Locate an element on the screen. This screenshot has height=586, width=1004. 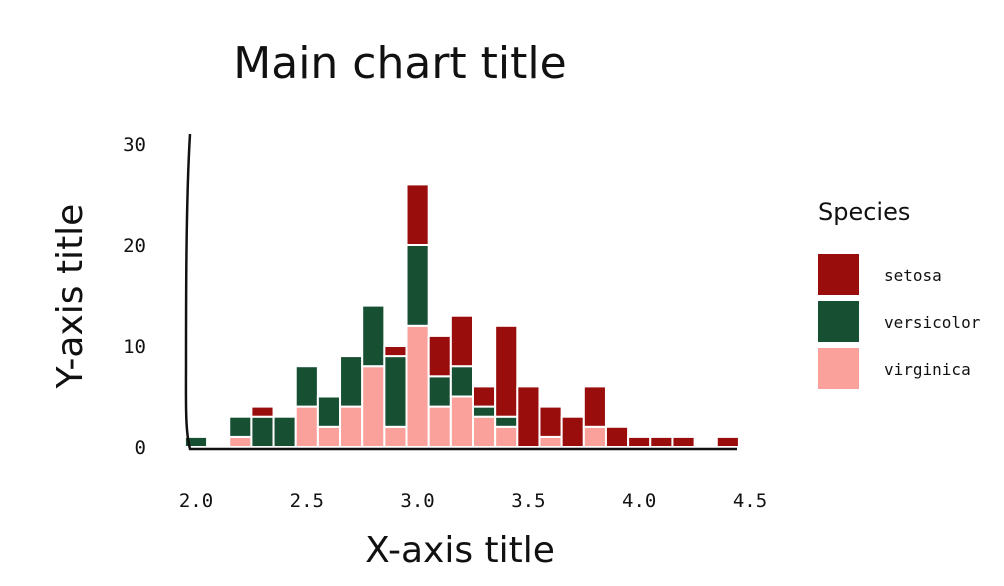
y-tick-label: 10 is located at coordinates (134, 347).